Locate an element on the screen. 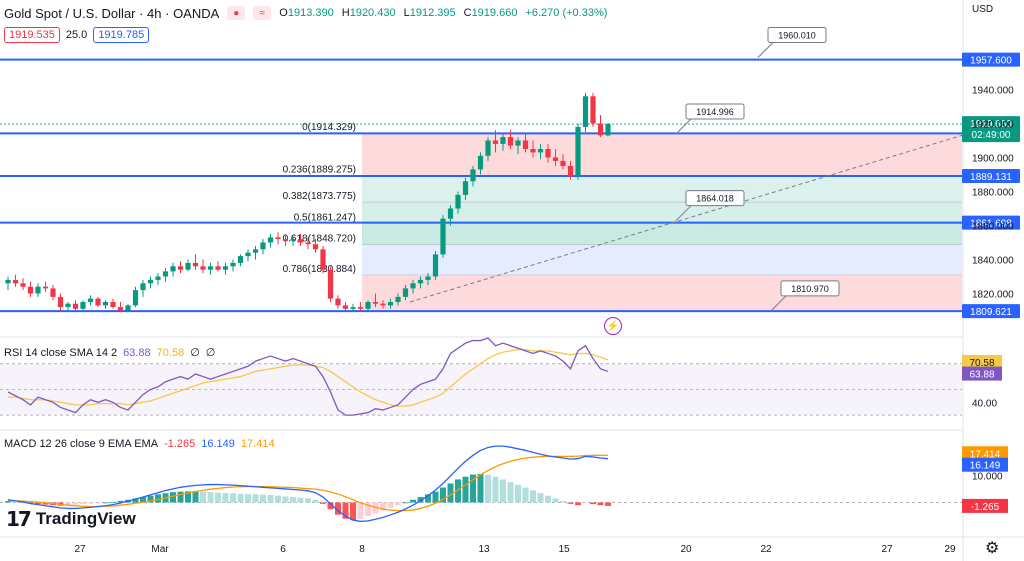 Image resolution: width=1024 pixels, height=561 pixels. symbol-title: Gold Spot / U.S. Dollar · 4h · OANDA is located at coordinates (112, 13).